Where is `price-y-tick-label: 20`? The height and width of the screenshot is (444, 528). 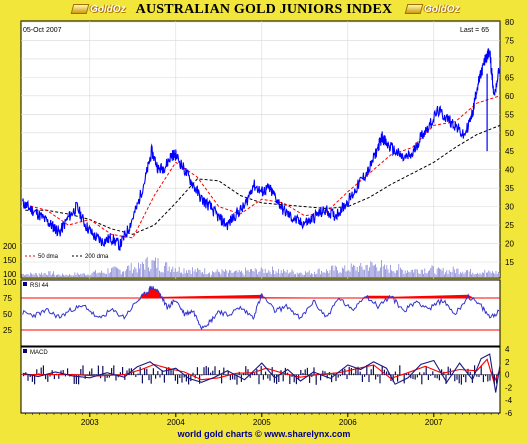 price-y-tick-label: 20 is located at coordinates (509, 244).